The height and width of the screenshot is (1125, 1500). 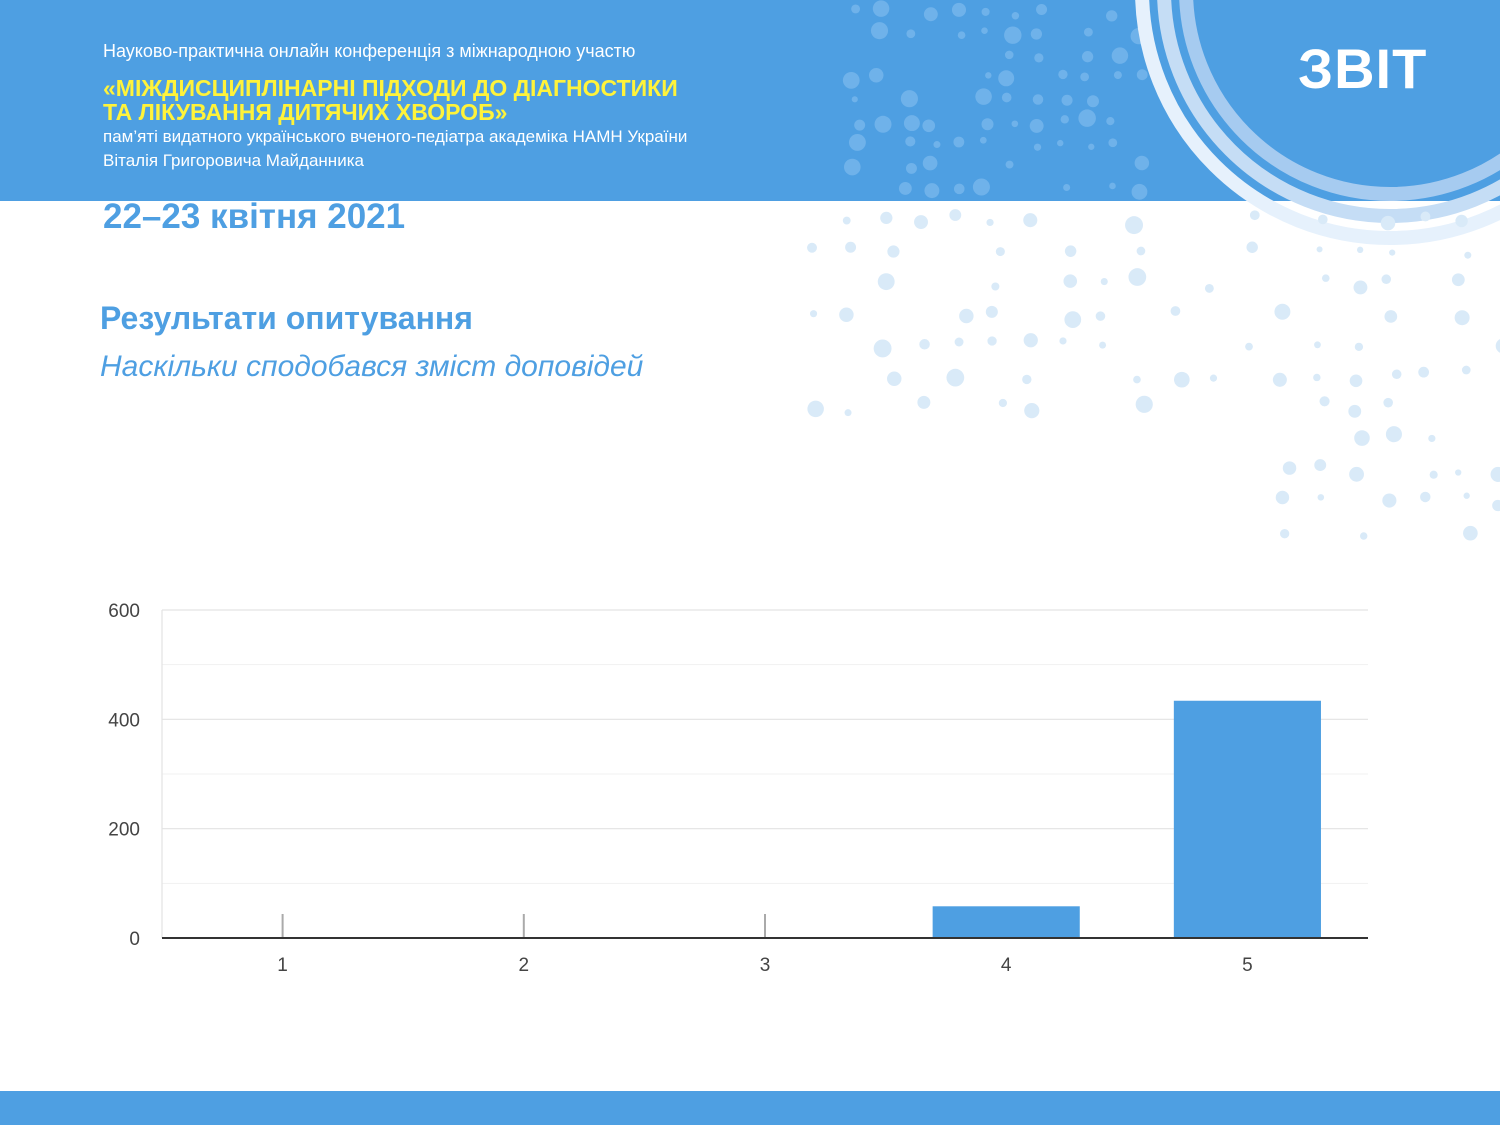 I want to click on x-tick-label: 4, so click(x=1006, y=965).